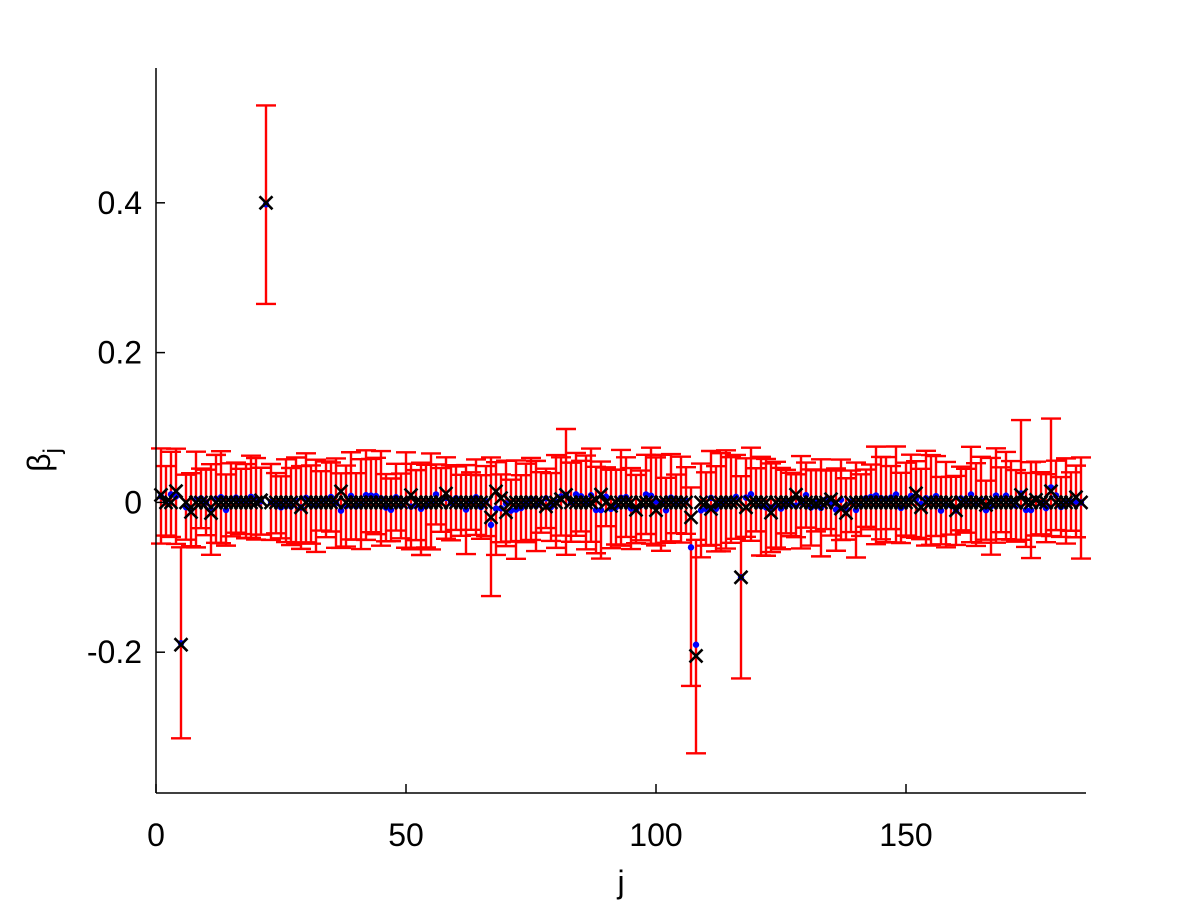 The height and width of the screenshot is (901, 1200). What do you see at coordinates (52, 451) in the screenshot?
I see `y-axis-label-sub: j` at bounding box center [52, 451].